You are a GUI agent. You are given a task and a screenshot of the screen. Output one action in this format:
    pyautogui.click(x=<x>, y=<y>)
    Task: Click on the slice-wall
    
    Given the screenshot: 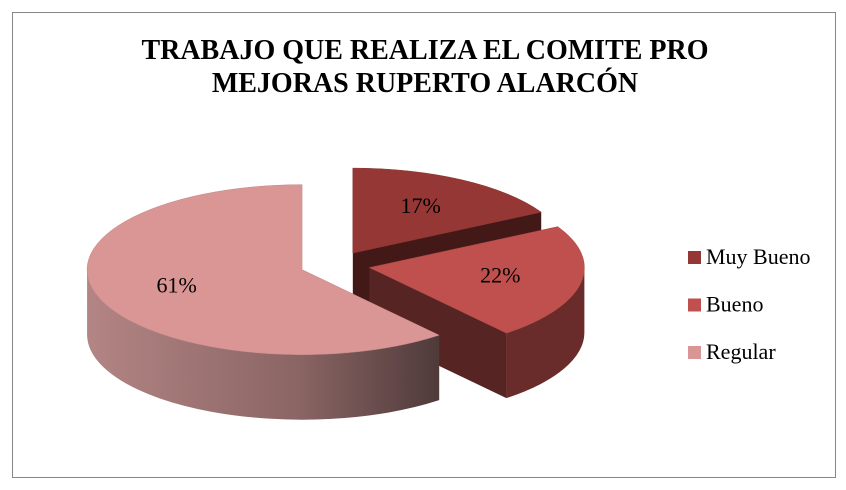 What is the action you would take?
    pyautogui.click(x=438, y=333)
    